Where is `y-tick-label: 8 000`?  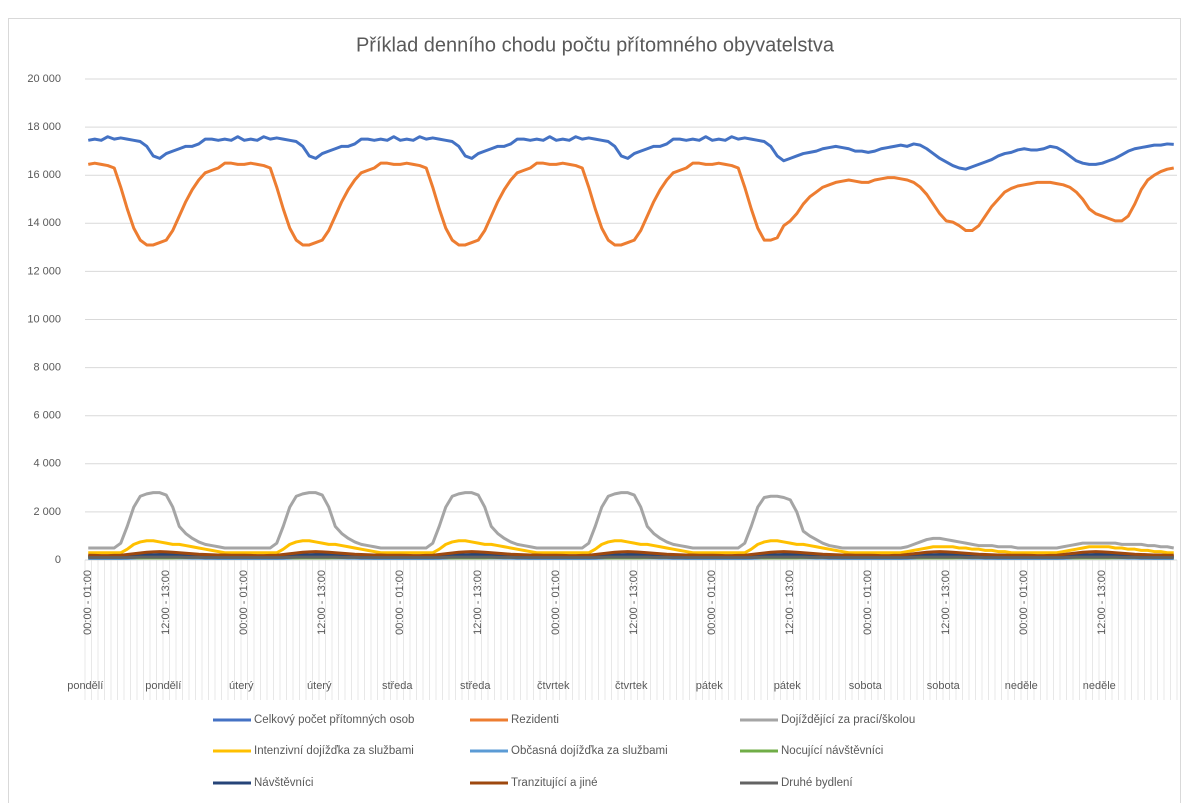 y-tick-label: 8 000 is located at coordinates (47, 368).